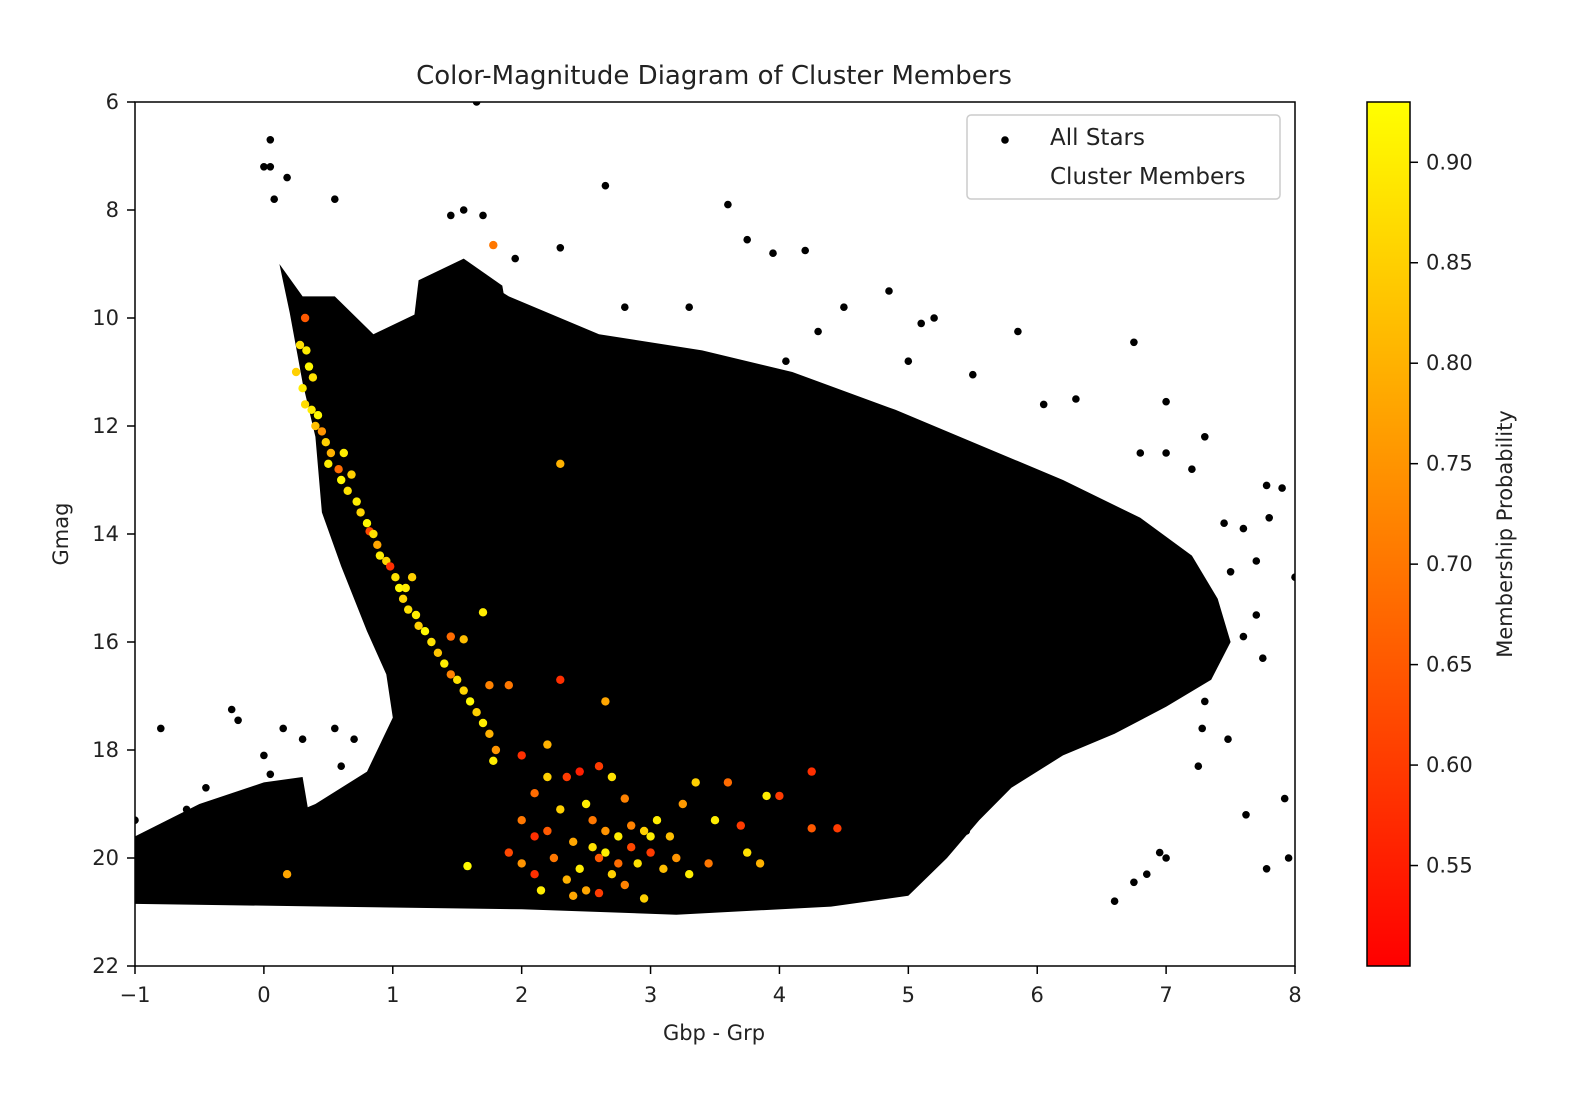 The height and width of the screenshot is (1115, 1578). I want to click on y-tick-label: 14, so click(105, 534).